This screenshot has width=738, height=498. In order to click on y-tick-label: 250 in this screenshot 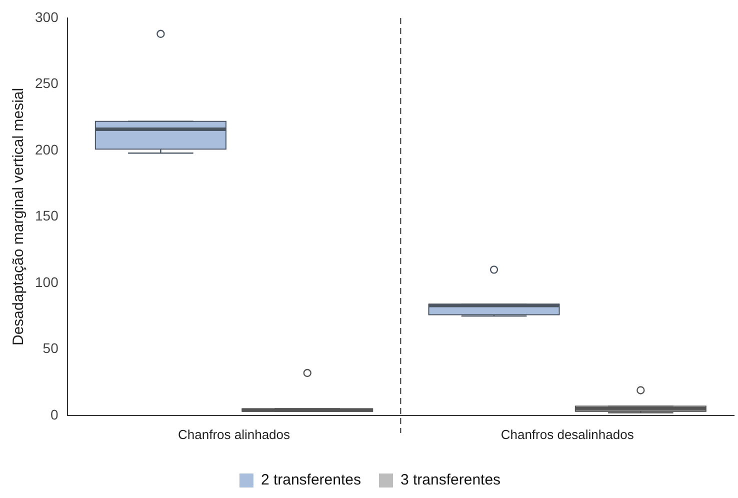, I will do `click(47, 83)`.